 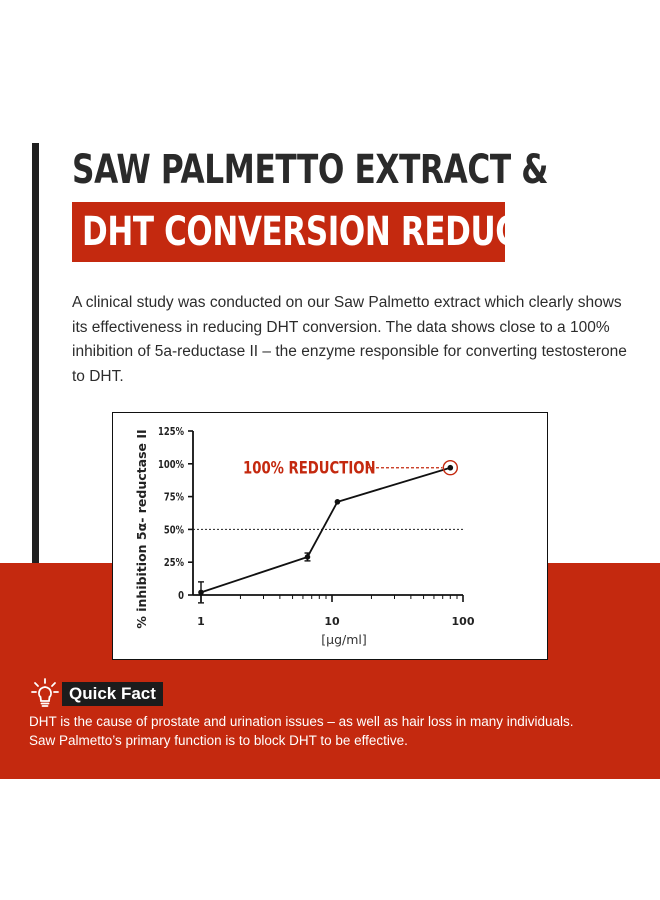 I want to click on x-tick-label: 100, so click(x=463, y=621).